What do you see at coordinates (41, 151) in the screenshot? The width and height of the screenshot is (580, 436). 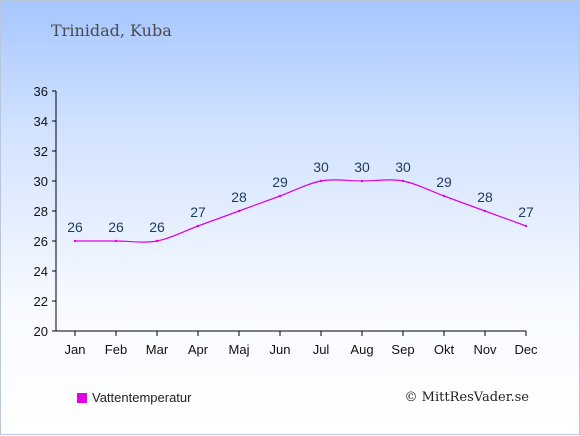 I see `y-tick-label: 32` at bounding box center [41, 151].